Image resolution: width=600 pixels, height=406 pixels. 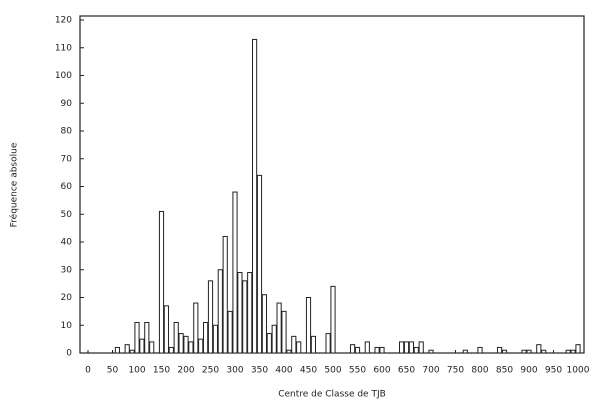 I want to click on x-tick-label: 250, so click(x=210, y=371).